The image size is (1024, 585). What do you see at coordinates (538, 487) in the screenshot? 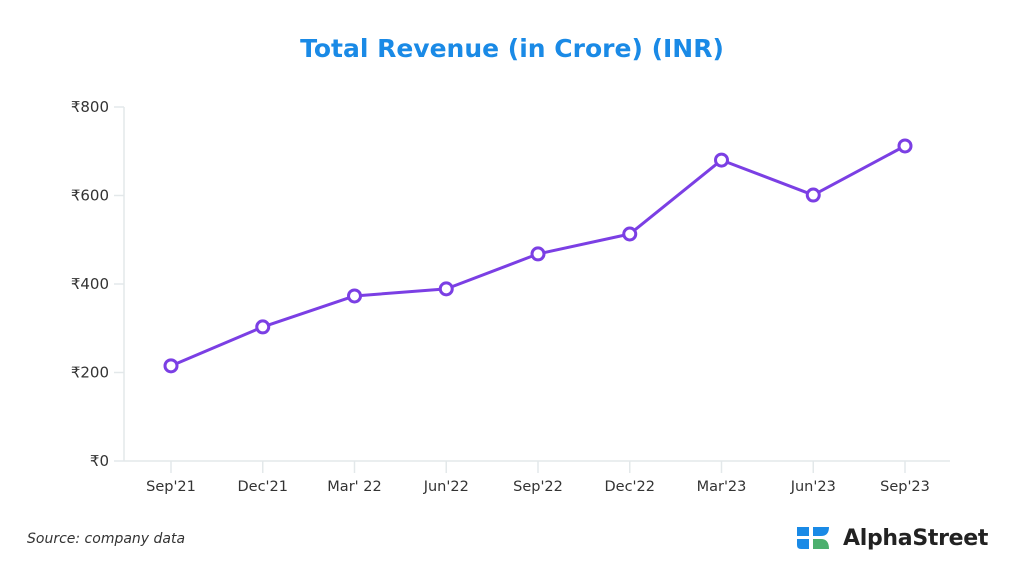
I see `x-tick-label: Sep'22` at bounding box center [538, 487].